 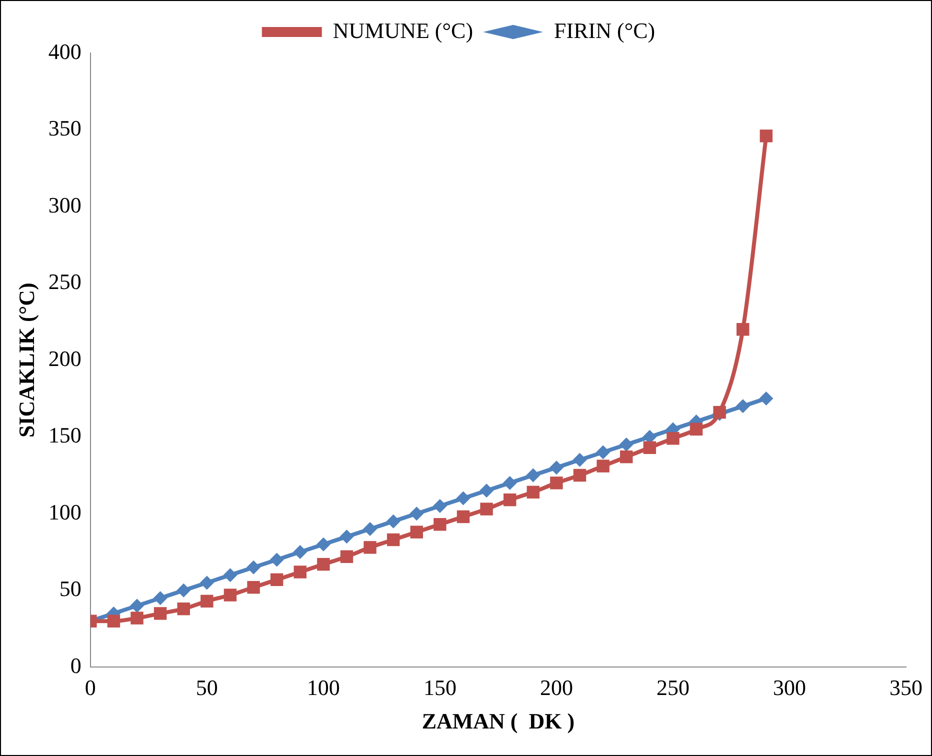 I want to click on y-tick-label: 350, so click(x=65, y=128).